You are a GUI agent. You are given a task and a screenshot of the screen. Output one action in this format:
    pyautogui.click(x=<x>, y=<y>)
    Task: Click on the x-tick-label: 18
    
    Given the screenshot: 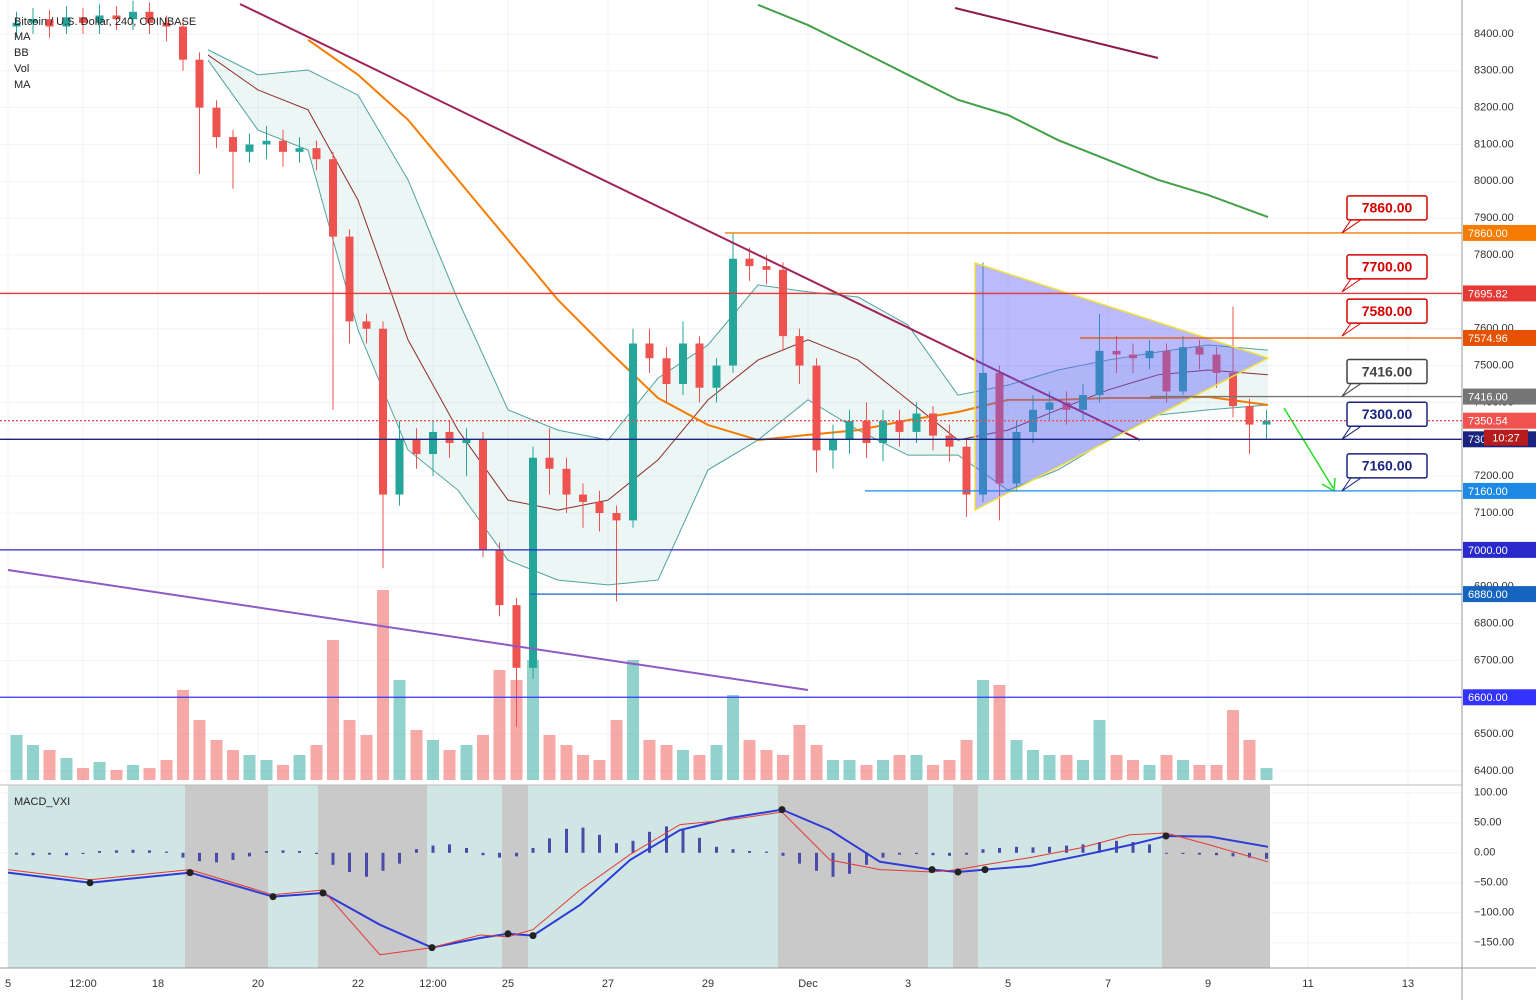 What is the action you would take?
    pyautogui.click(x=158, y=984)
    